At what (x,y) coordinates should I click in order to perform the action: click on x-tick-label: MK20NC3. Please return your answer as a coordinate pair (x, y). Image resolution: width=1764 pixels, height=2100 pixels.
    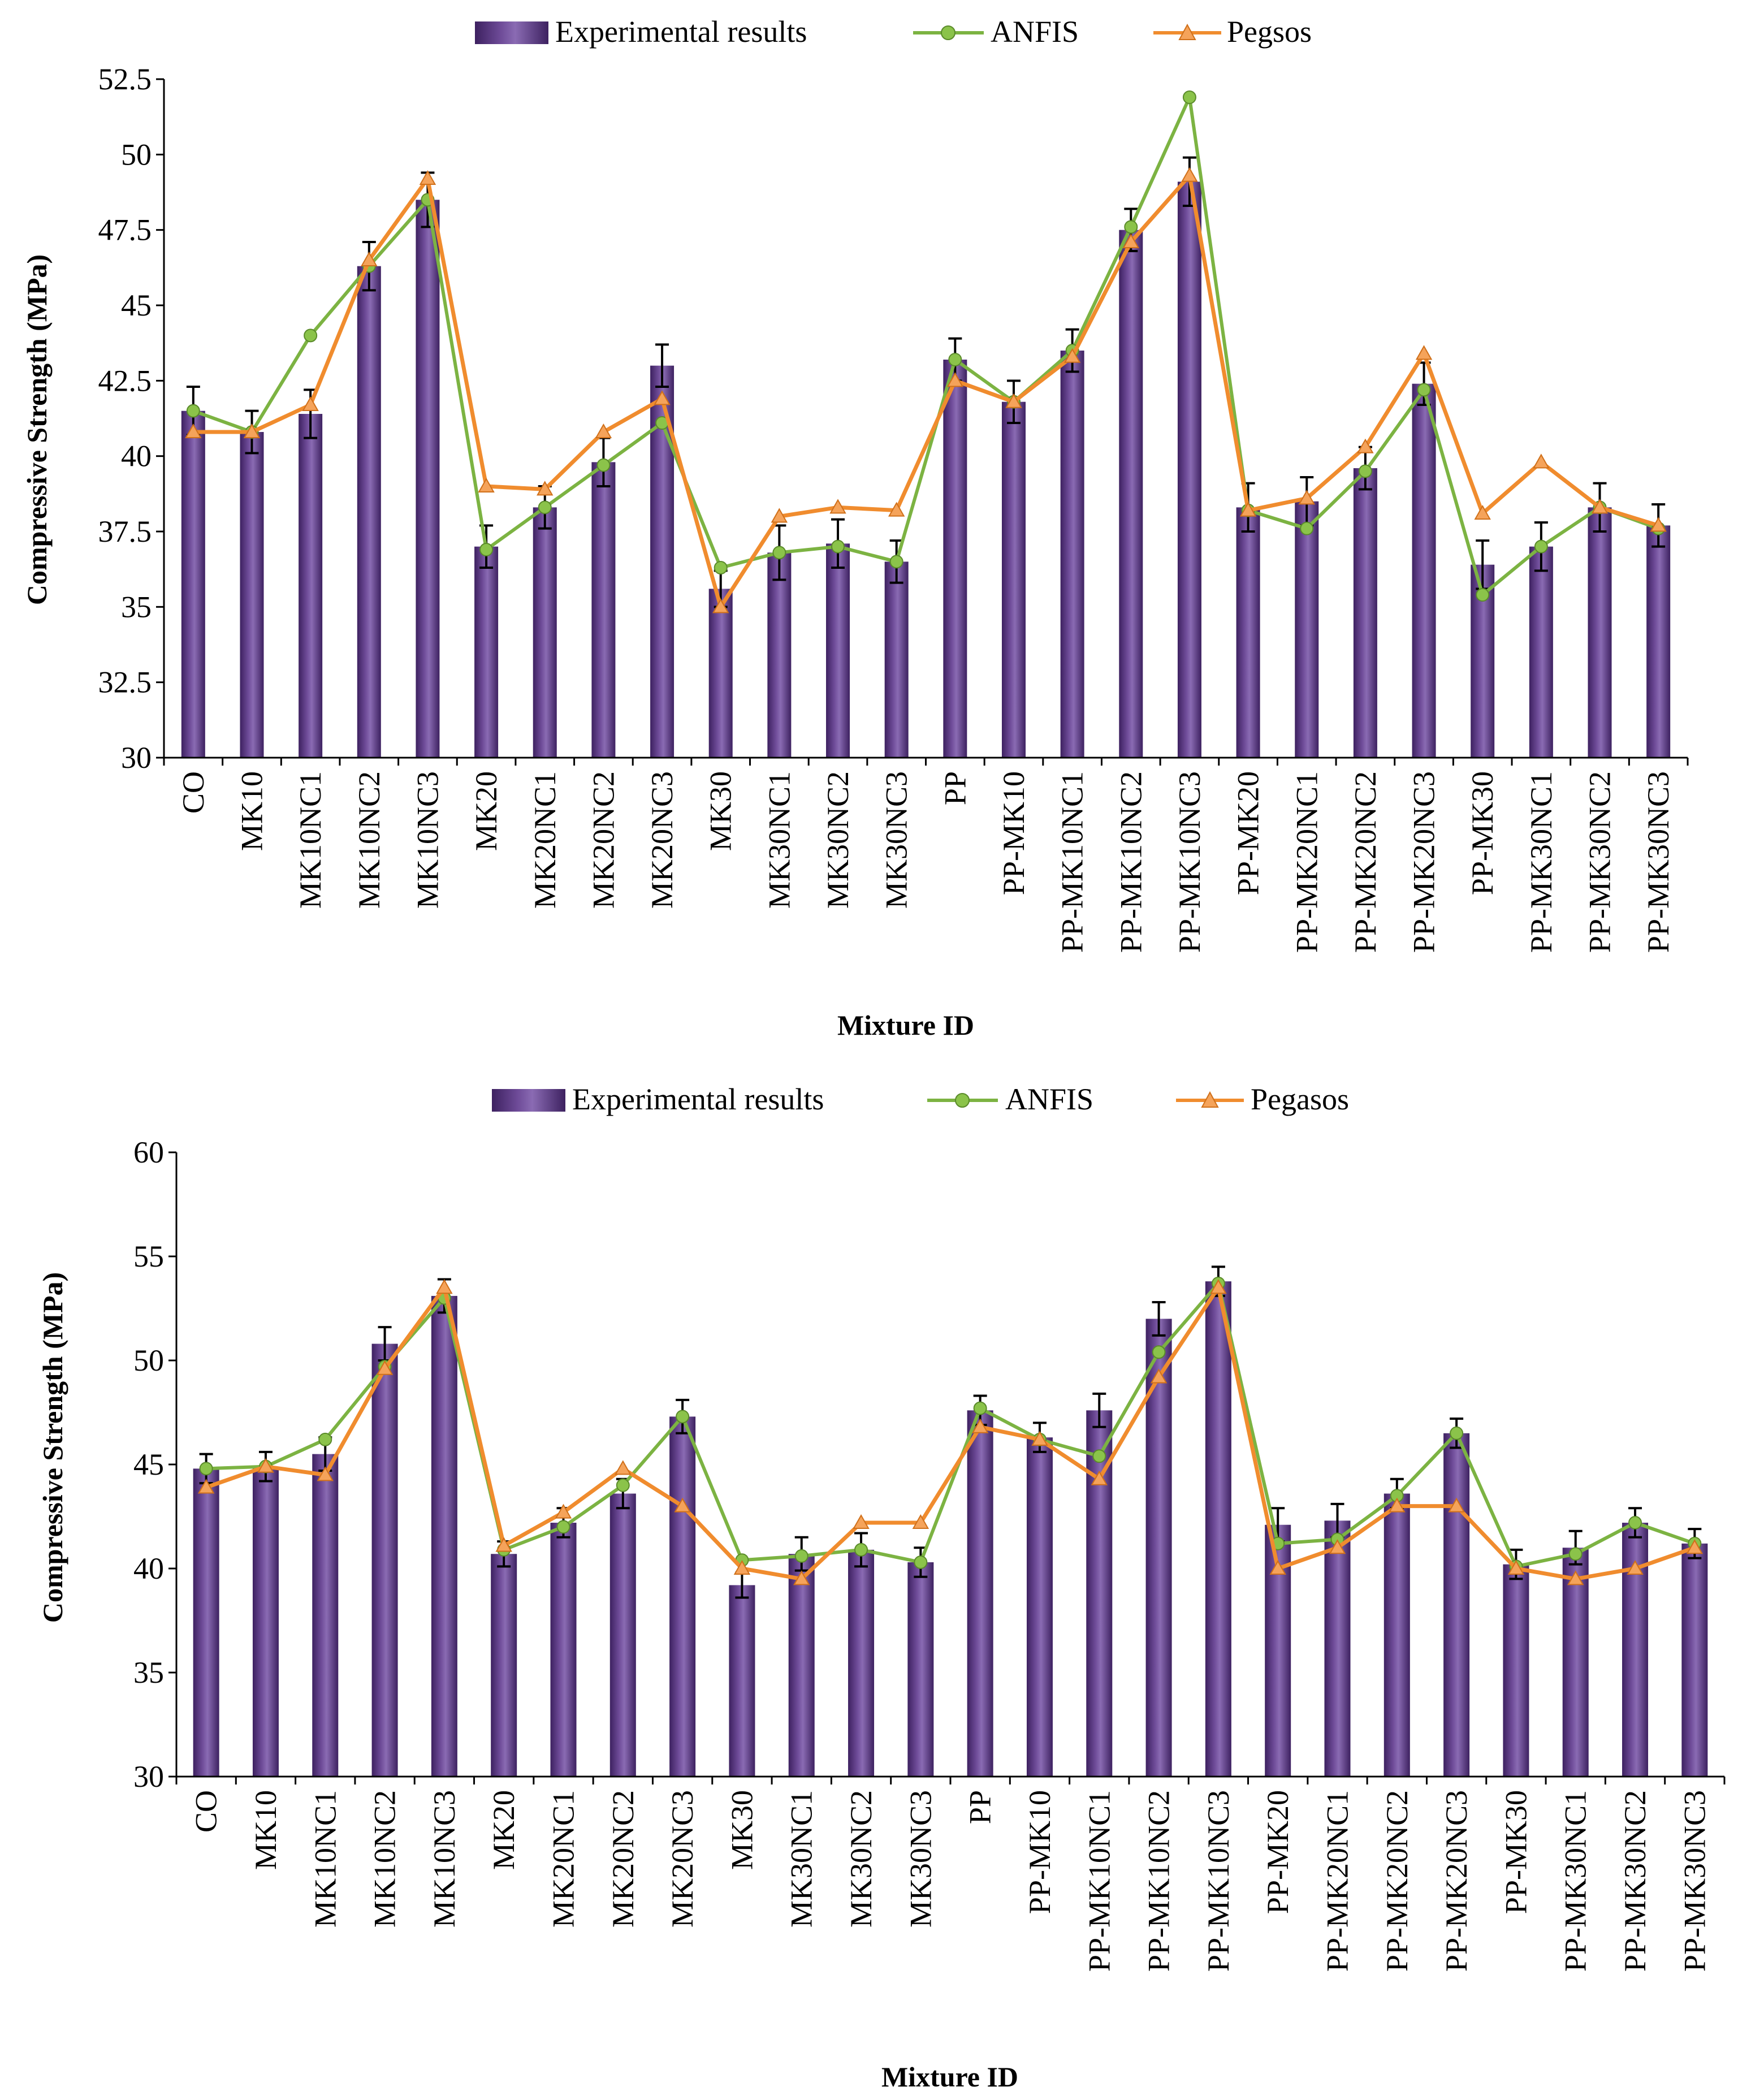
    Looking at the image, I should click on (682, 1859).